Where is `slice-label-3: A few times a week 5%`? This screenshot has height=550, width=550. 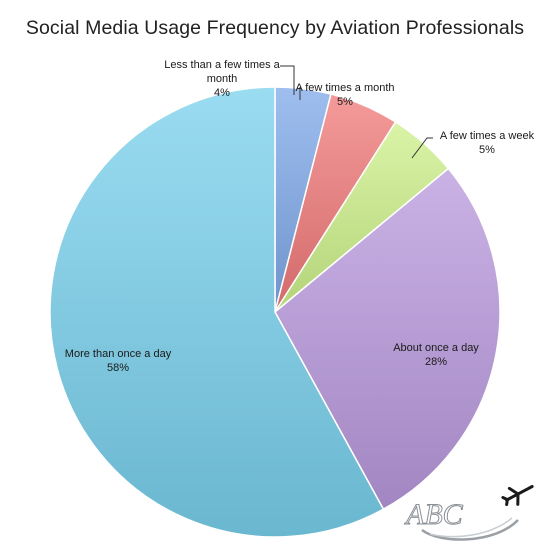 slice-label-3: A few times a week 5% is located at coordinates (487, 143).